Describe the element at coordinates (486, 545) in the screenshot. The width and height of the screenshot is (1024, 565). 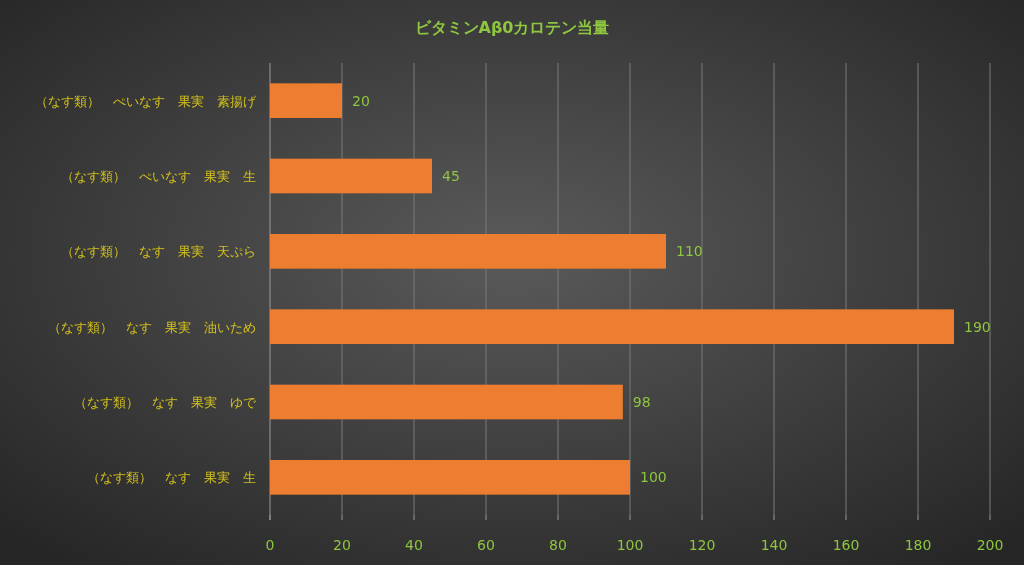
I see `x-tick-label: 60` at that location.